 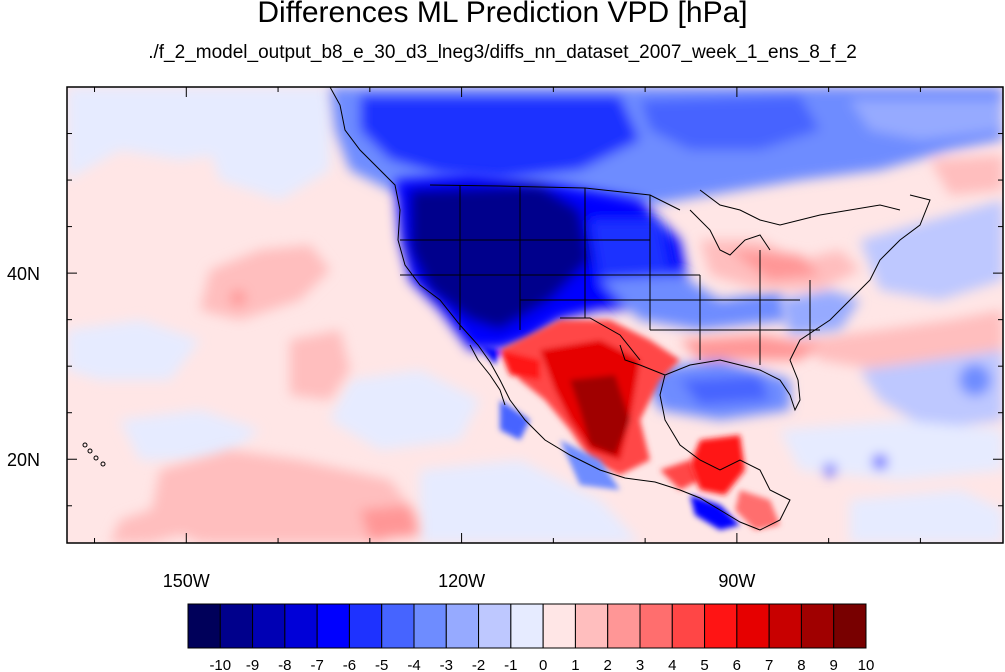 I want to click on colorbar-label: 6, so click(x=737, y=664).